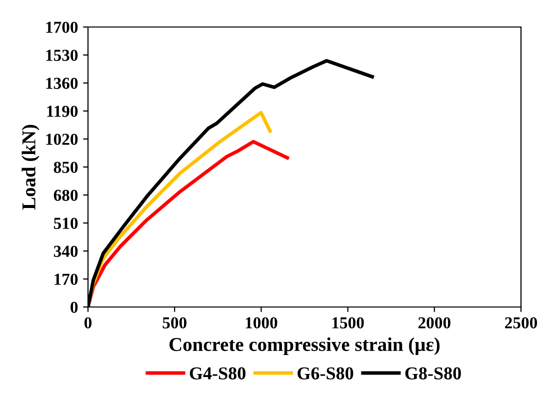 Image resolution: width=546 pixels, height=403 pixels. I want to click on x-tick-label: 1000, so click(262, 322).